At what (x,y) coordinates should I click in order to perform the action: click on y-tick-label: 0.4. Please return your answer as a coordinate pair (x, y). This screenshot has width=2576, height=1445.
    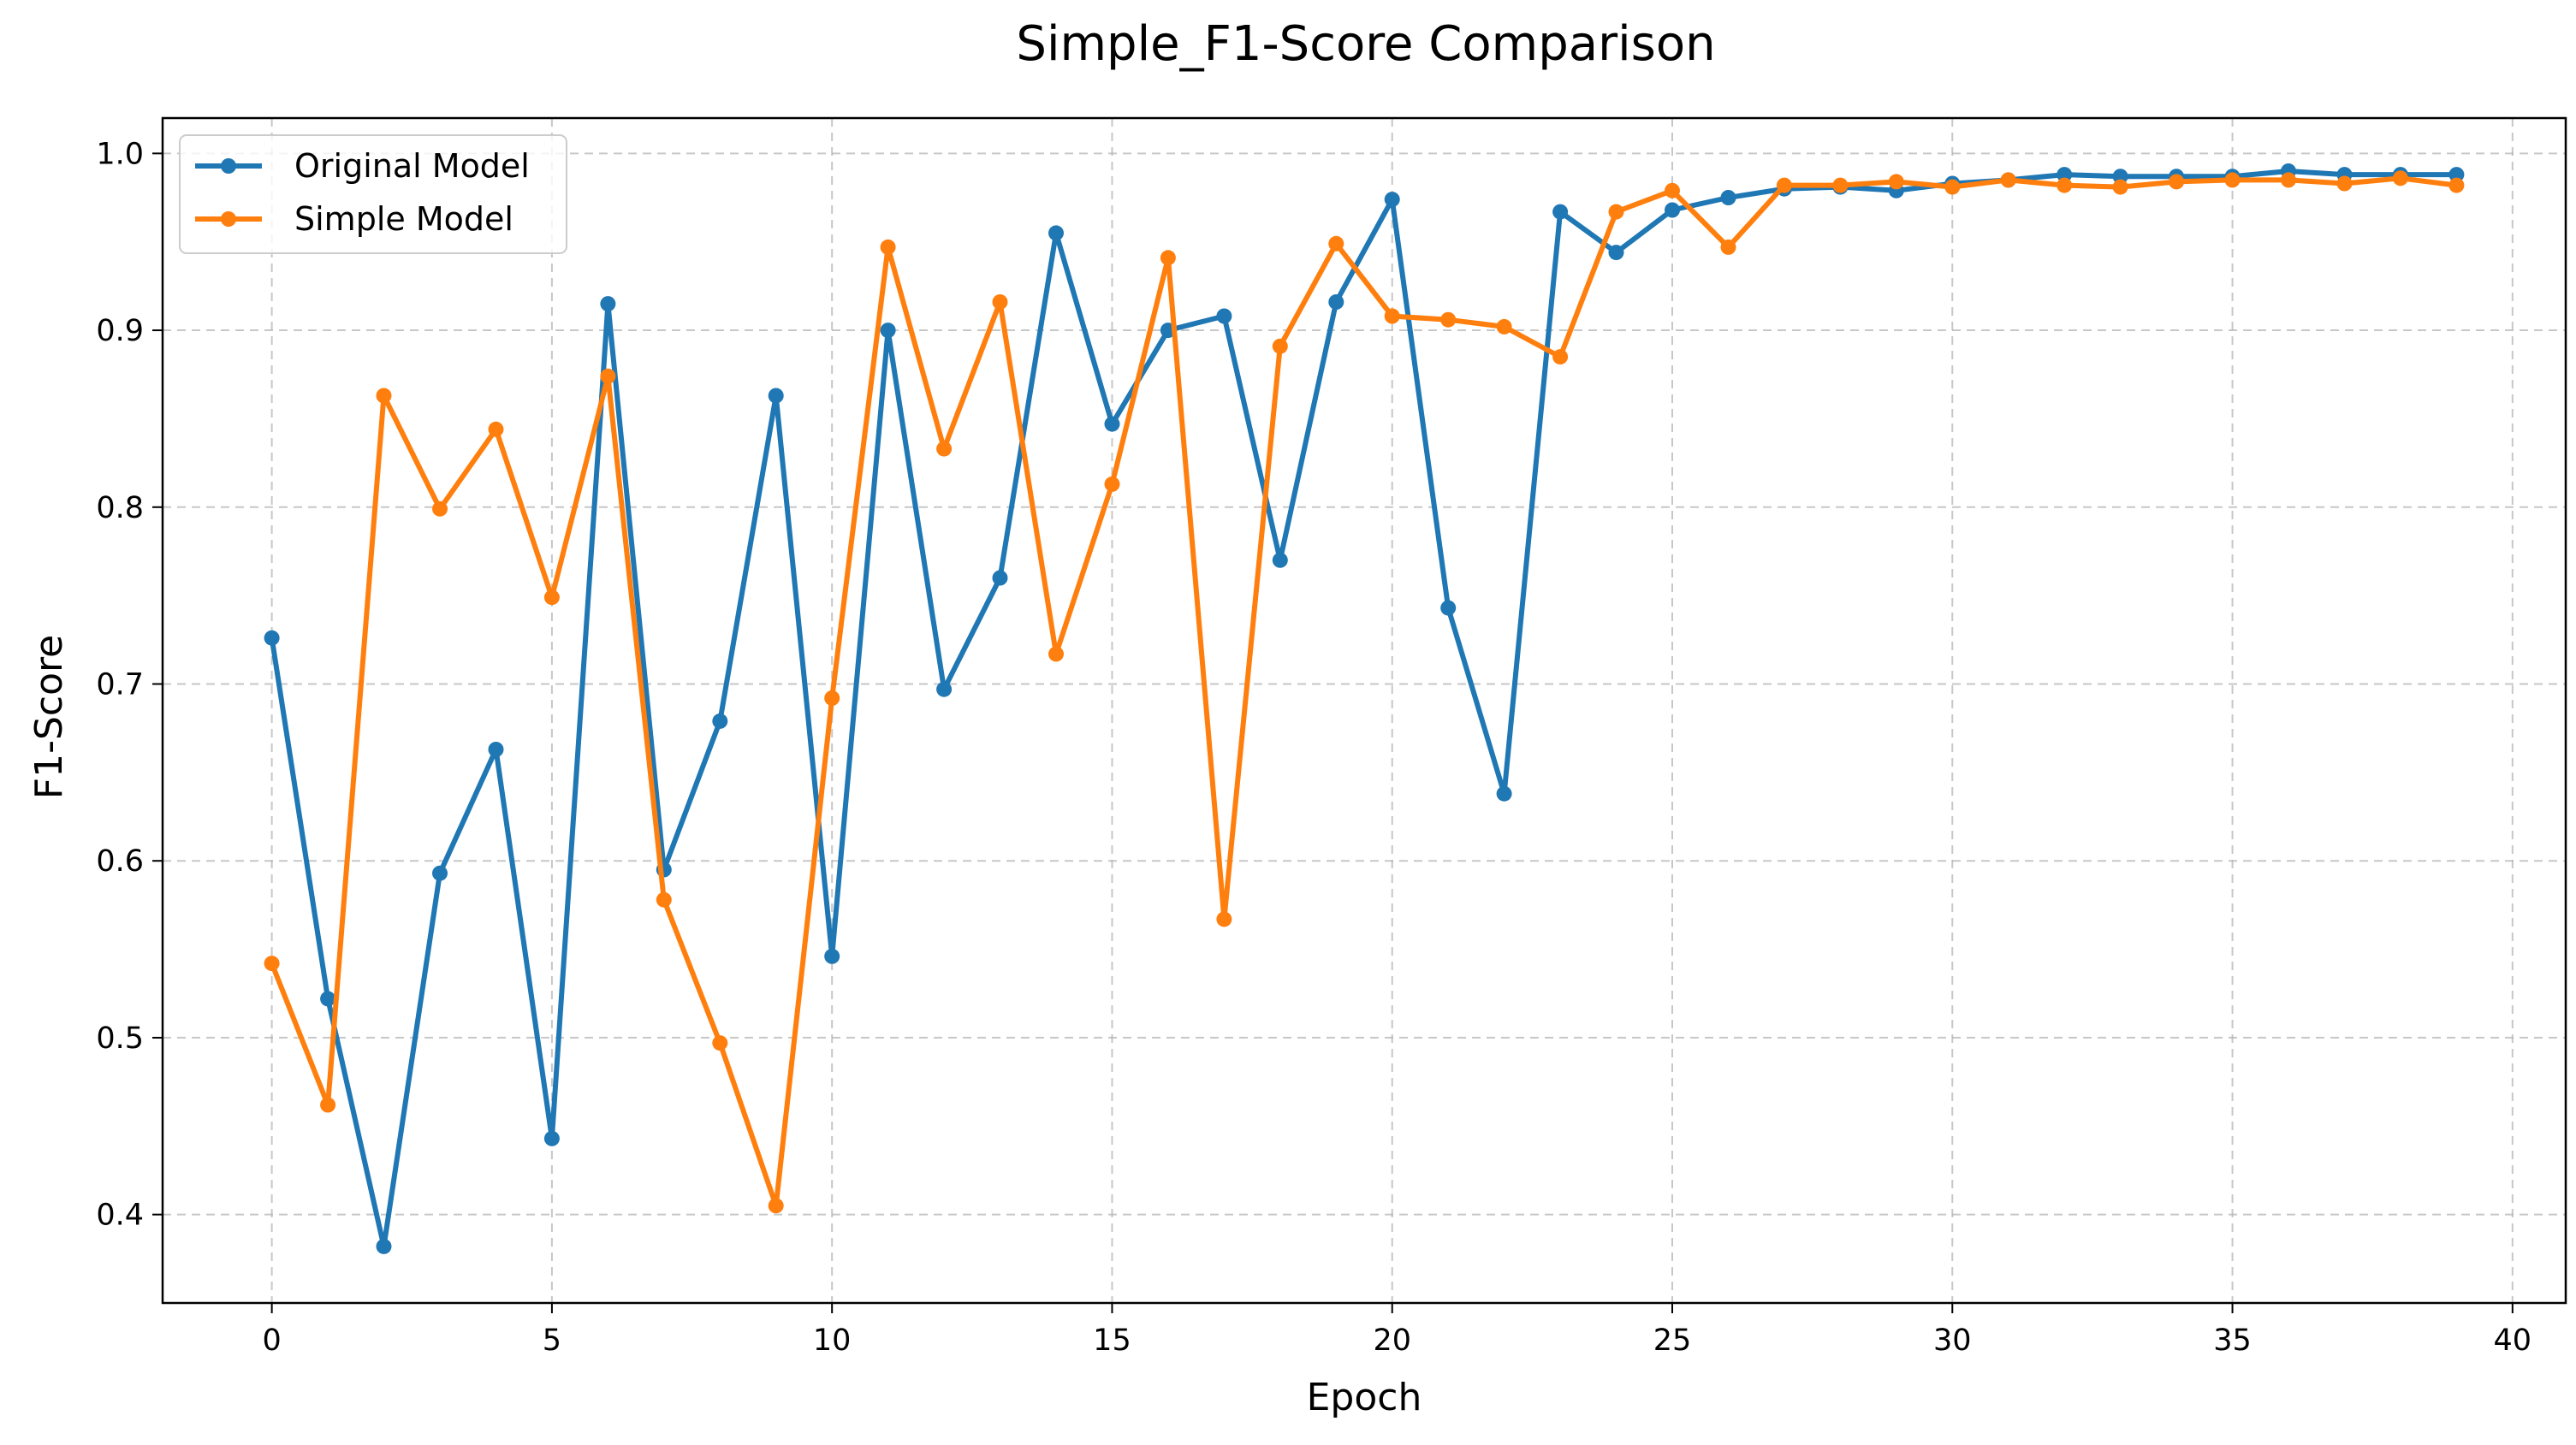
    Looking at the image, I should click on (120, 1216).